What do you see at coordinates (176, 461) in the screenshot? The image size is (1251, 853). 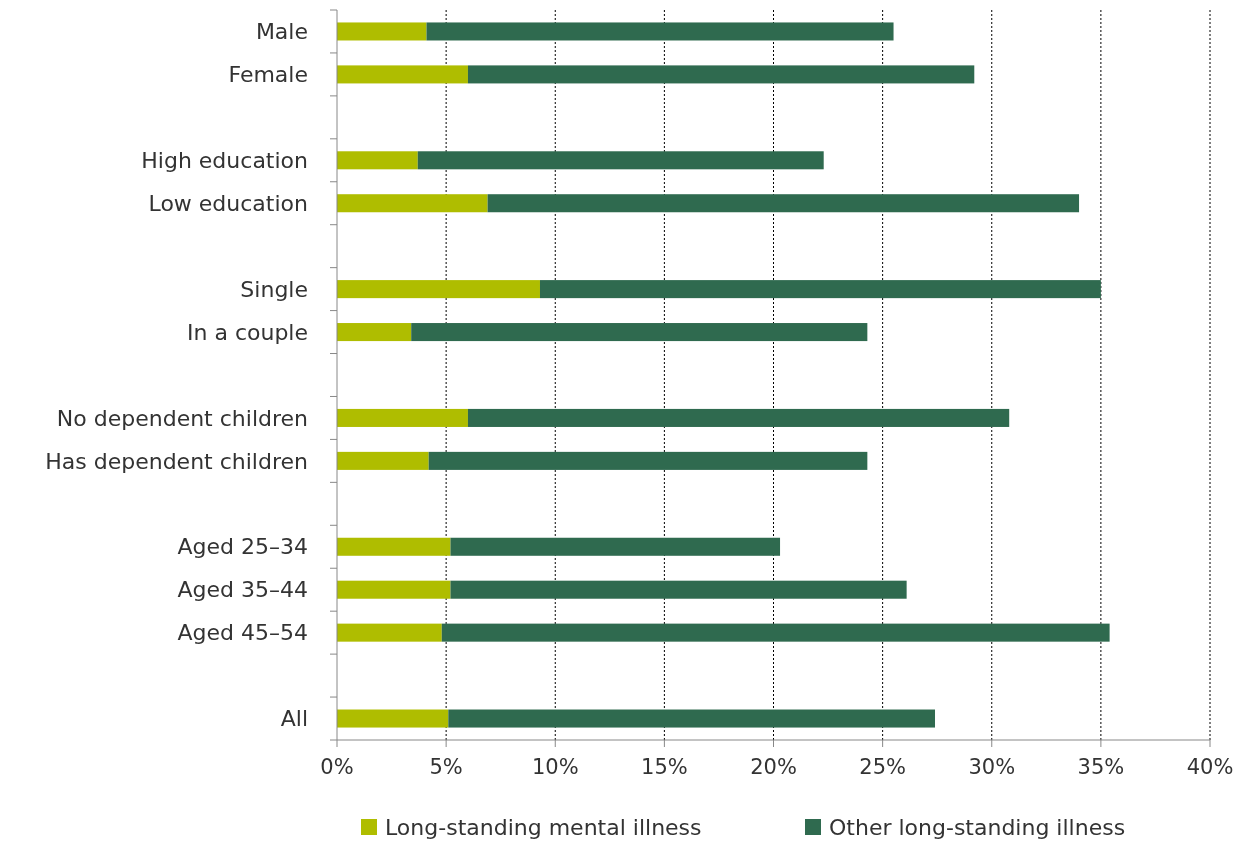 I see `y-tick-label: Has dependent children` at bounding box center [176, 461].